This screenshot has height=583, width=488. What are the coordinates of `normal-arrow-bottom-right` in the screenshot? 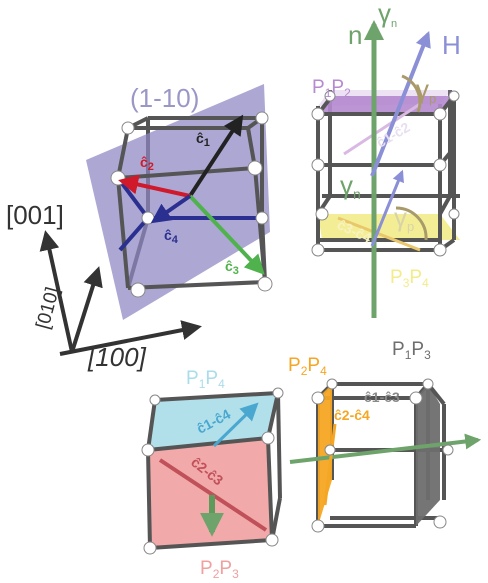 It's located at (385, 448).